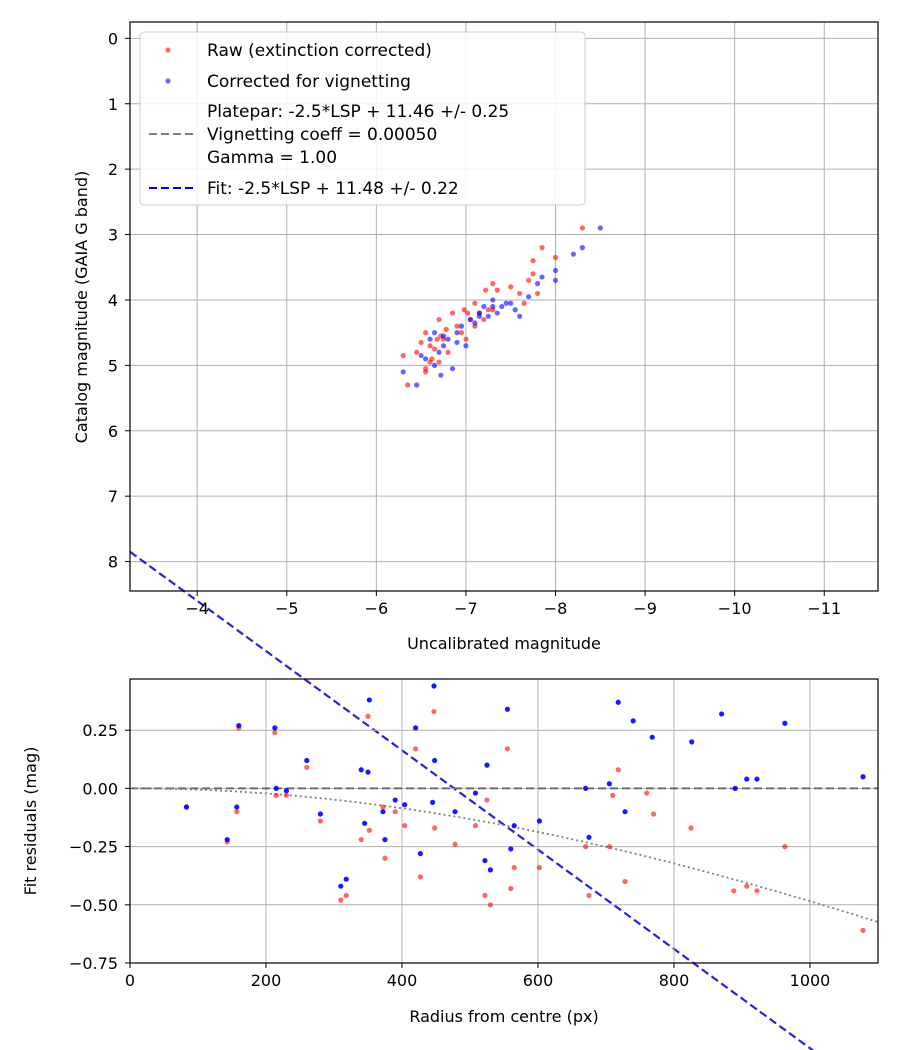  What do you see at coordinates (538, 980) in the screenshot?
I see `bottom-x-tick-label: 600` at bounding box center [538, 980].